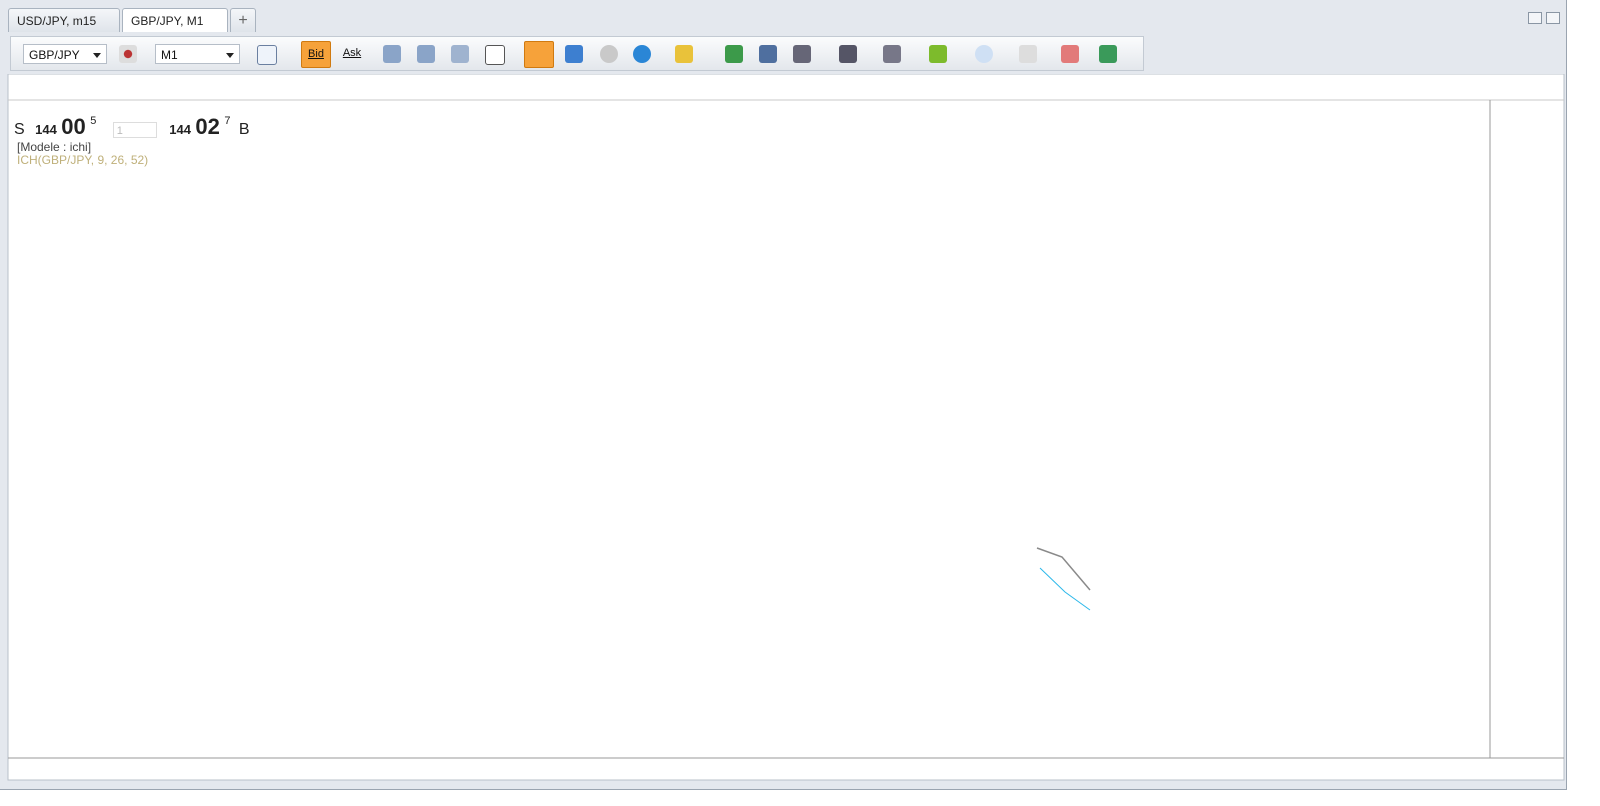 Image resolution: width=1600 pixels, height=806 pixels. What do you see at coordinates (197, 54) in the screenshot?
I see `timeframe-select: M1` at bounding box center [197, 54].